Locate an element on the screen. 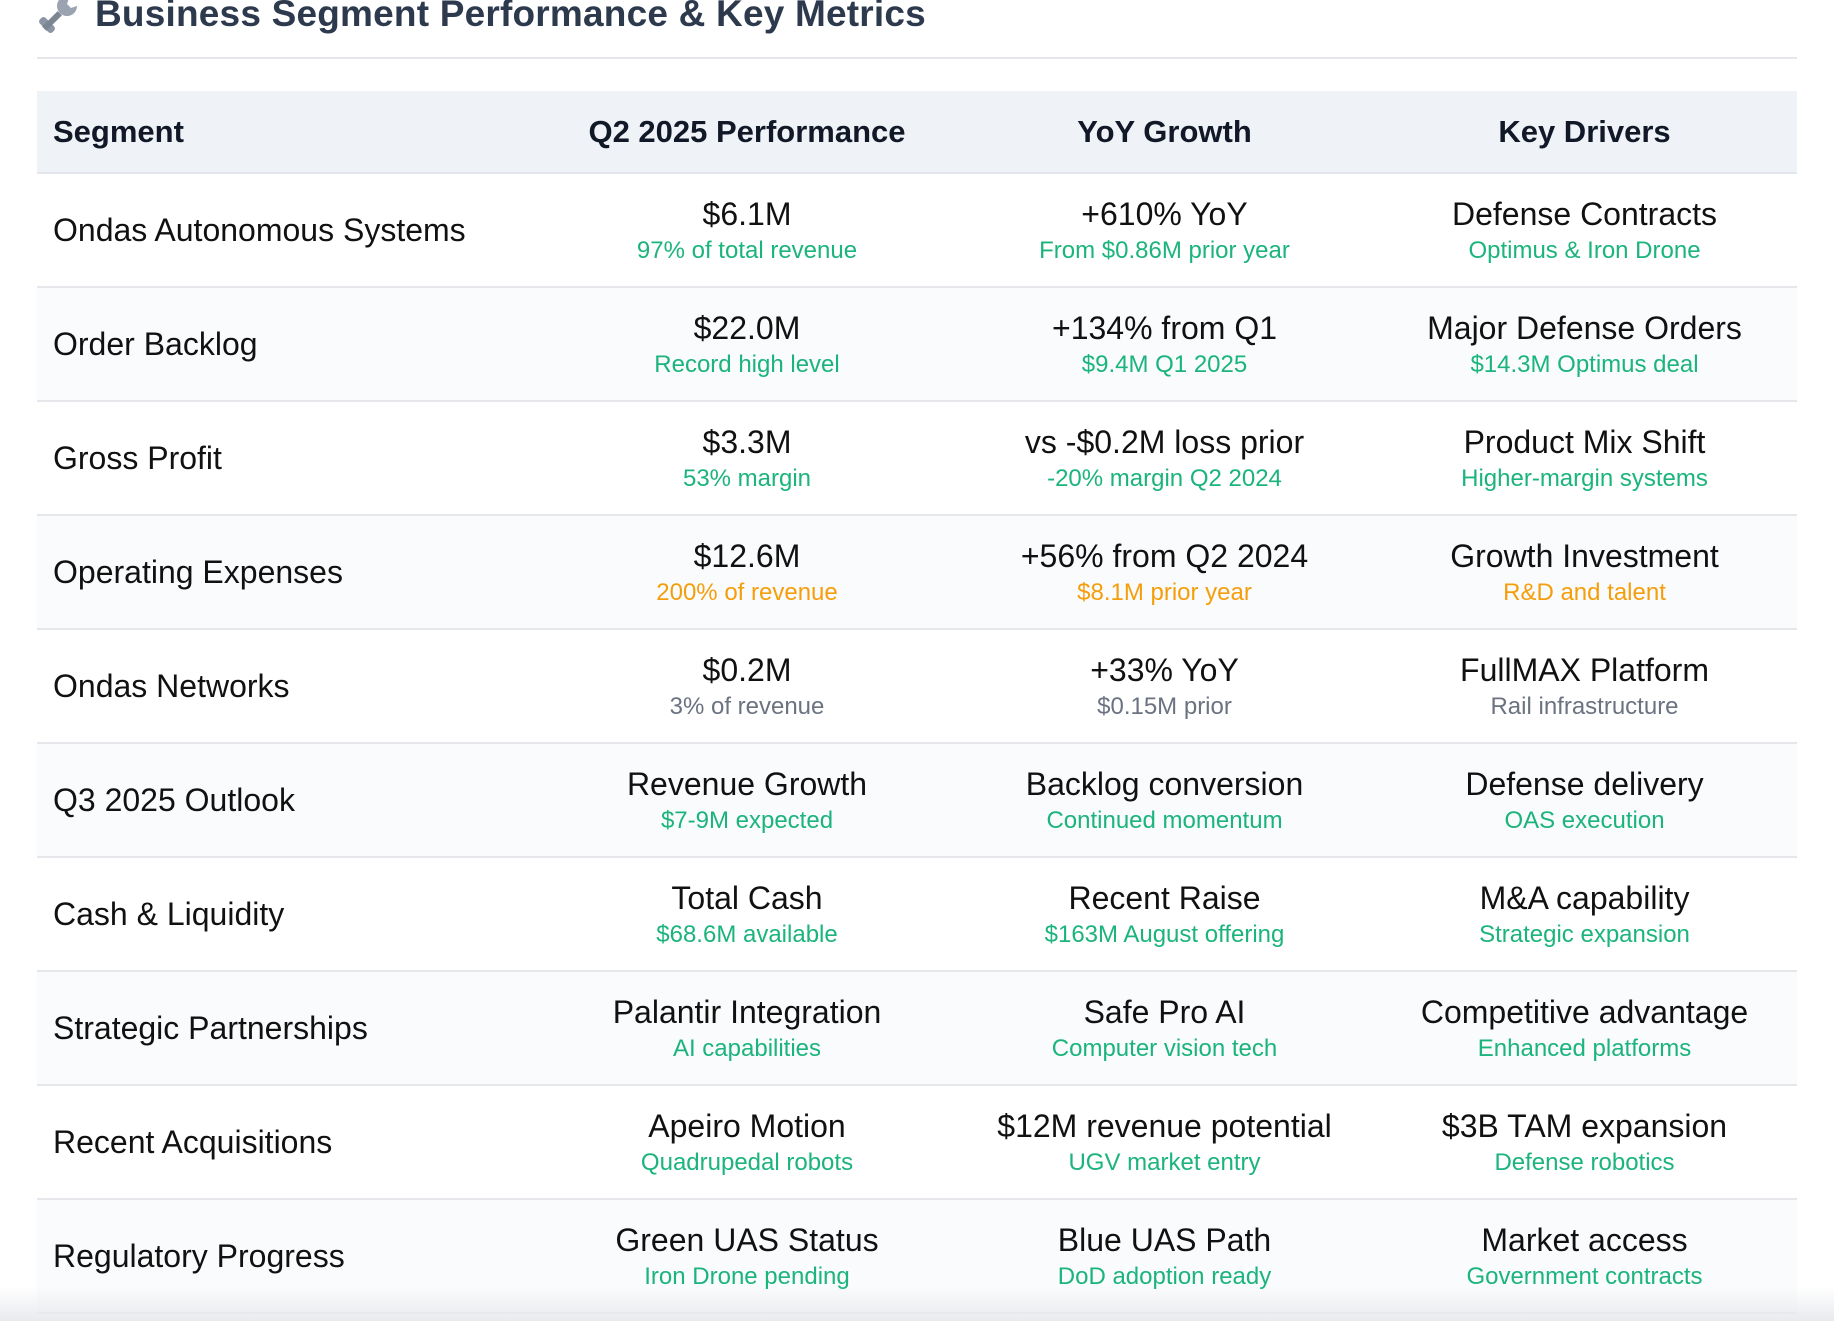 The image size is (1834, 1321). yoy-growth-cell: +33% YoY $0.15M prior is located at coordinates (1164, 686).